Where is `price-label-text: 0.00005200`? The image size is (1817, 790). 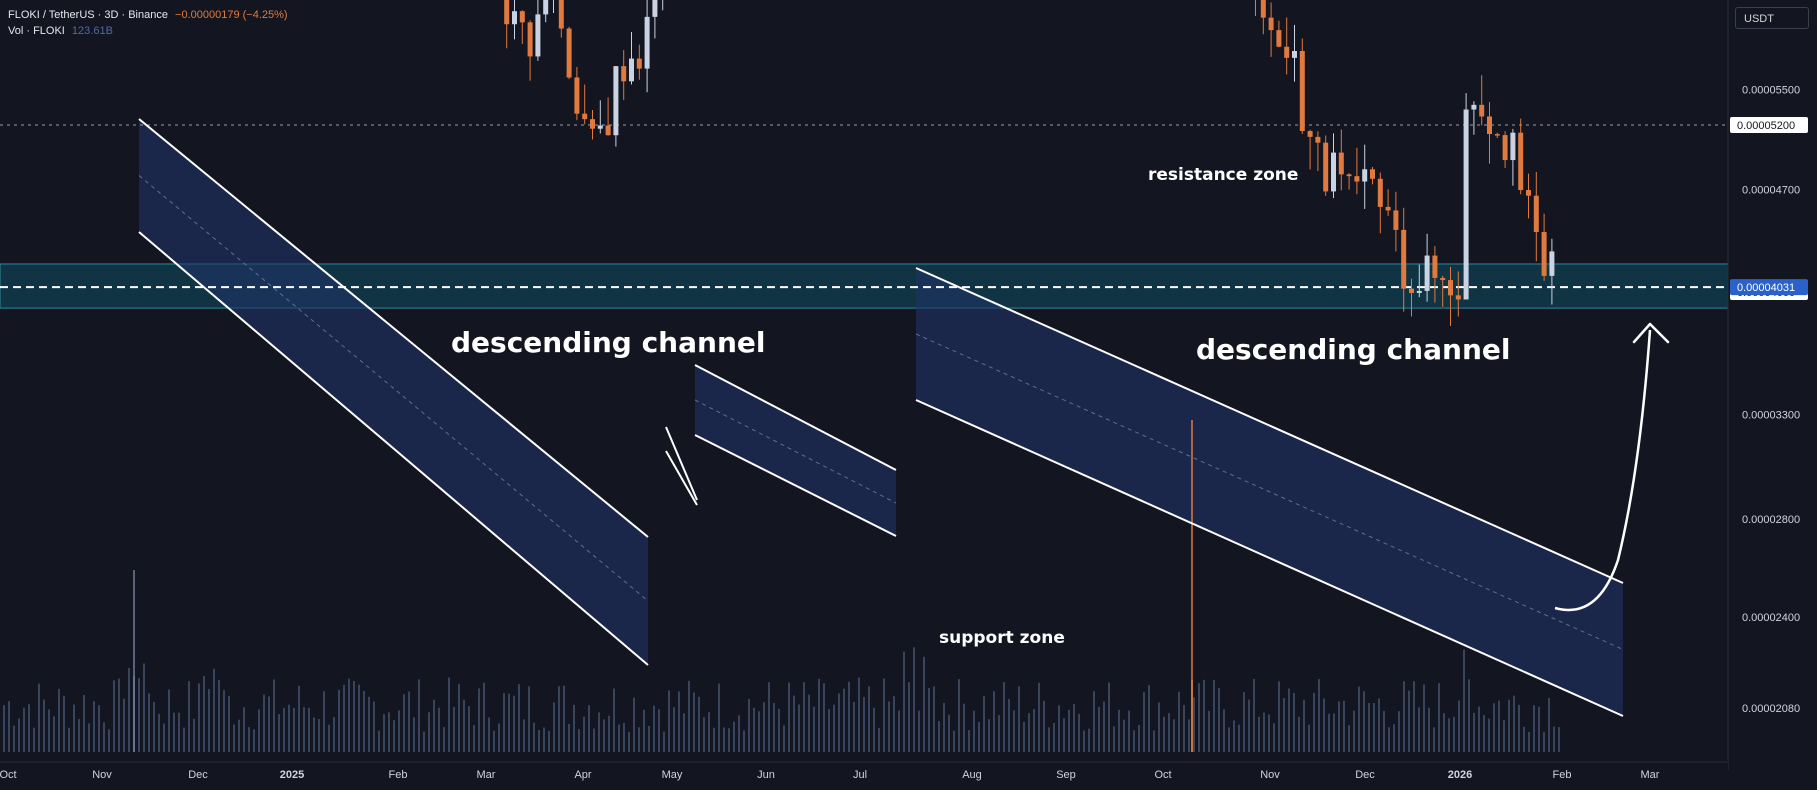
price-label-text: 0.00005200 is located at coordinates (1766, 126).